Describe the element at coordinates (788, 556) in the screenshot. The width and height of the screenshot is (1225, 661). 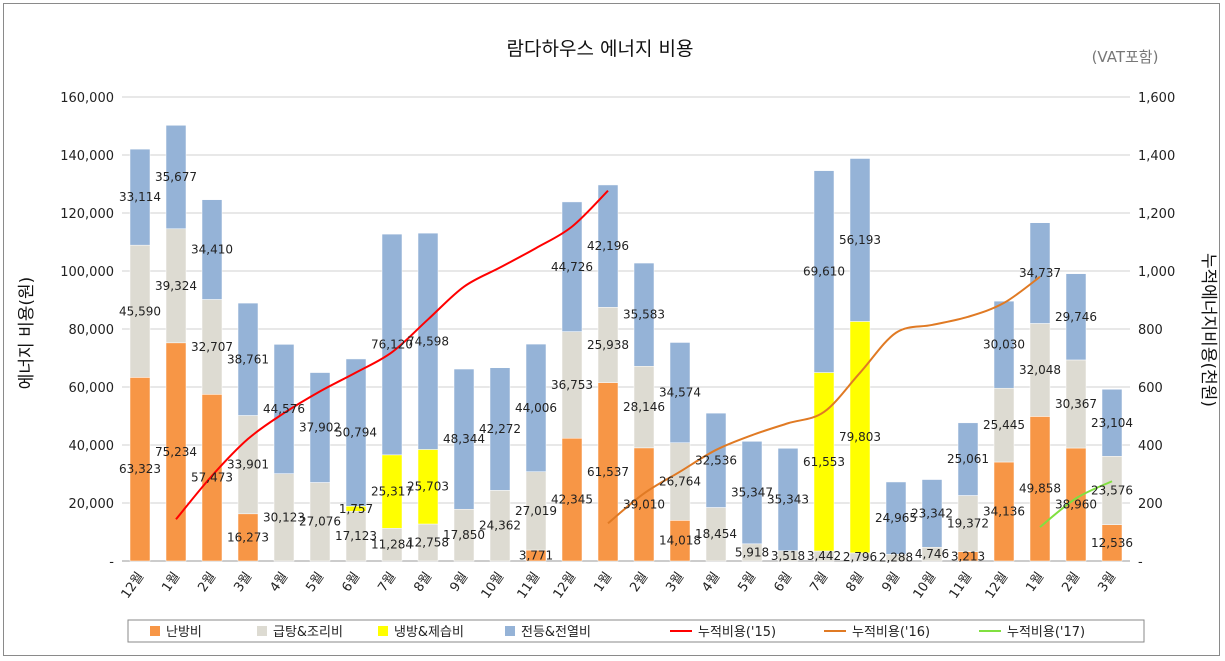
I see `data-label: 3,518` at that location.